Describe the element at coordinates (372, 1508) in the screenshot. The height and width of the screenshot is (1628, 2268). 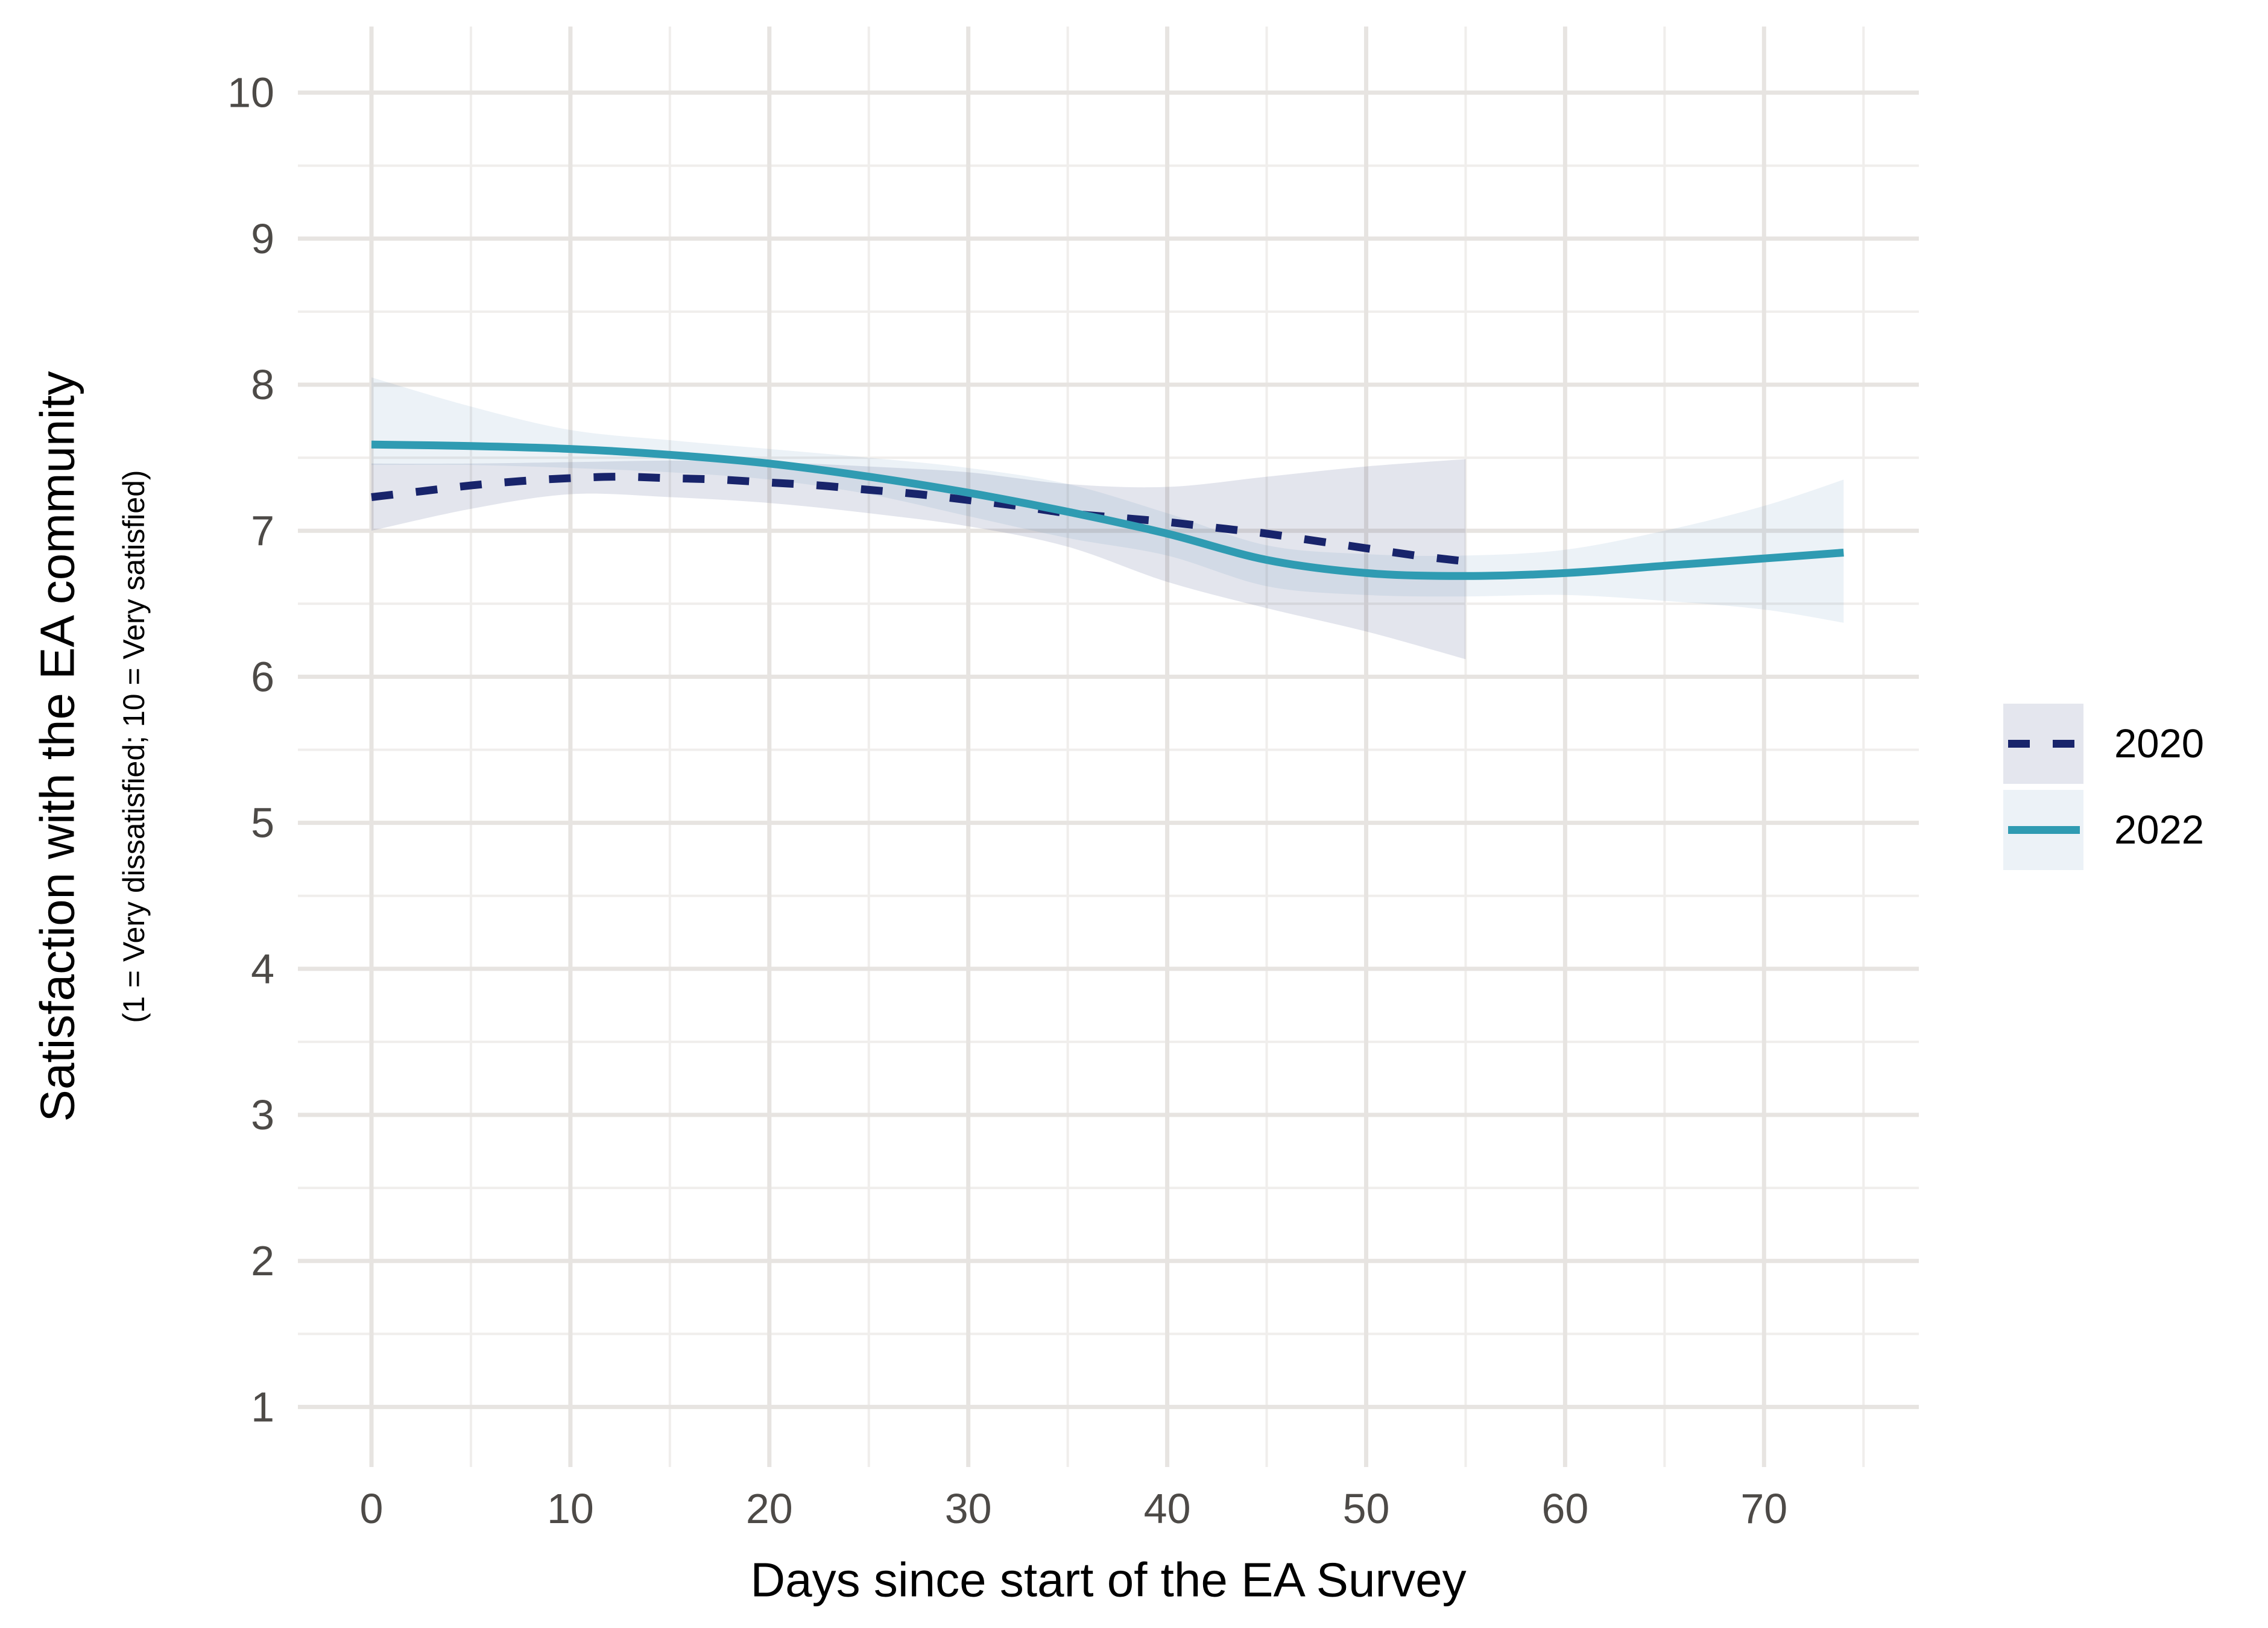
I see `x-tick-label: 0` at that location.